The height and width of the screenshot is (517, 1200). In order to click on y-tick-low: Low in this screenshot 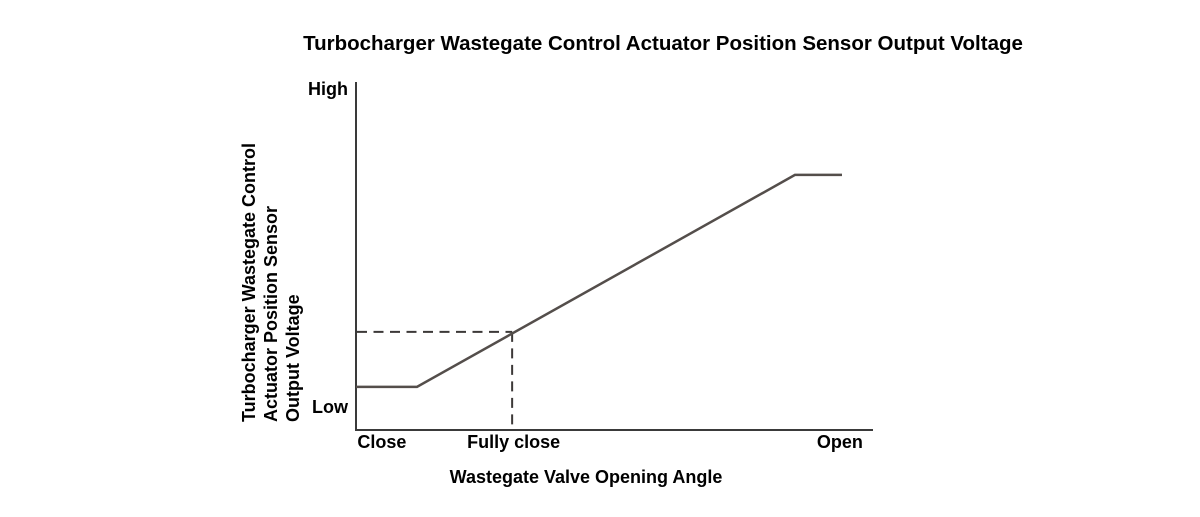, I will do `click(330, 407)`.